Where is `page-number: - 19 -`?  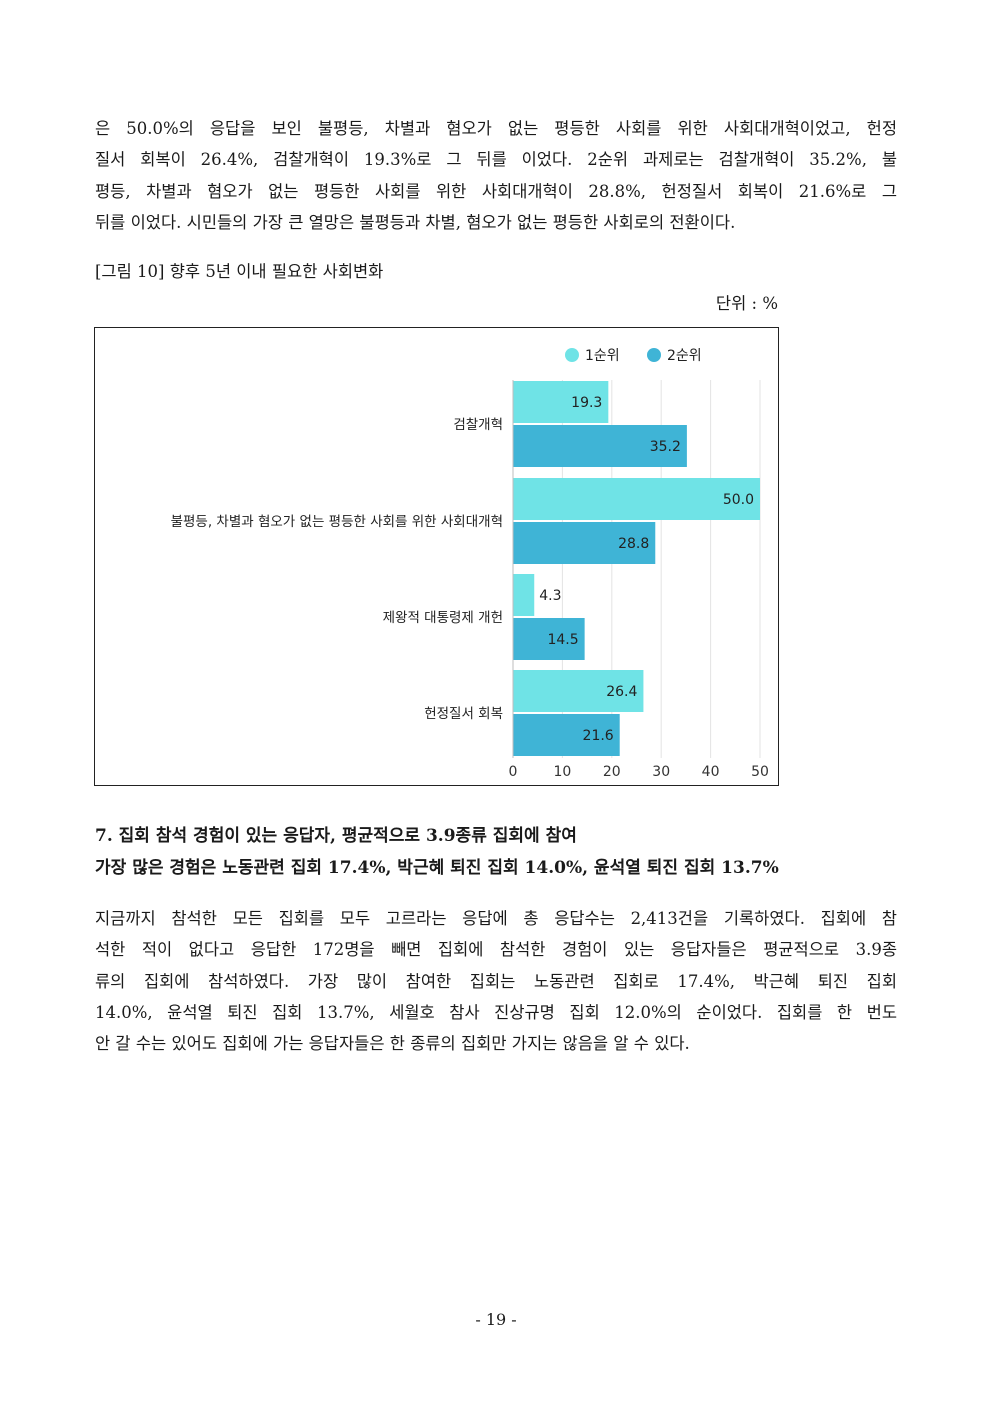
page-number: - 19 - is located at coordinates (496, 1319).